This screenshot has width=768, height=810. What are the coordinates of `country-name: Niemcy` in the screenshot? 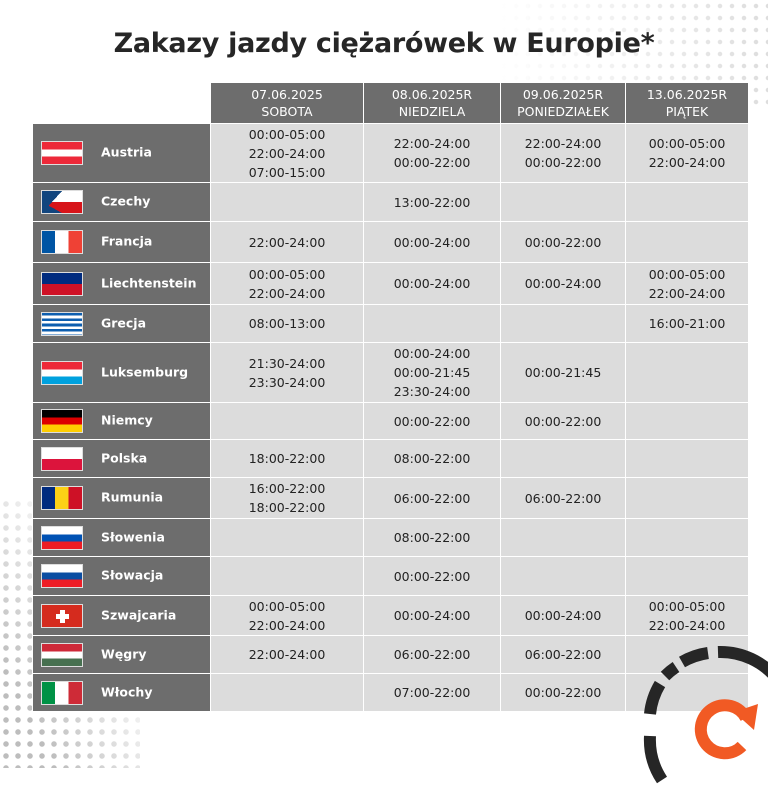 It's located at (127, 420).